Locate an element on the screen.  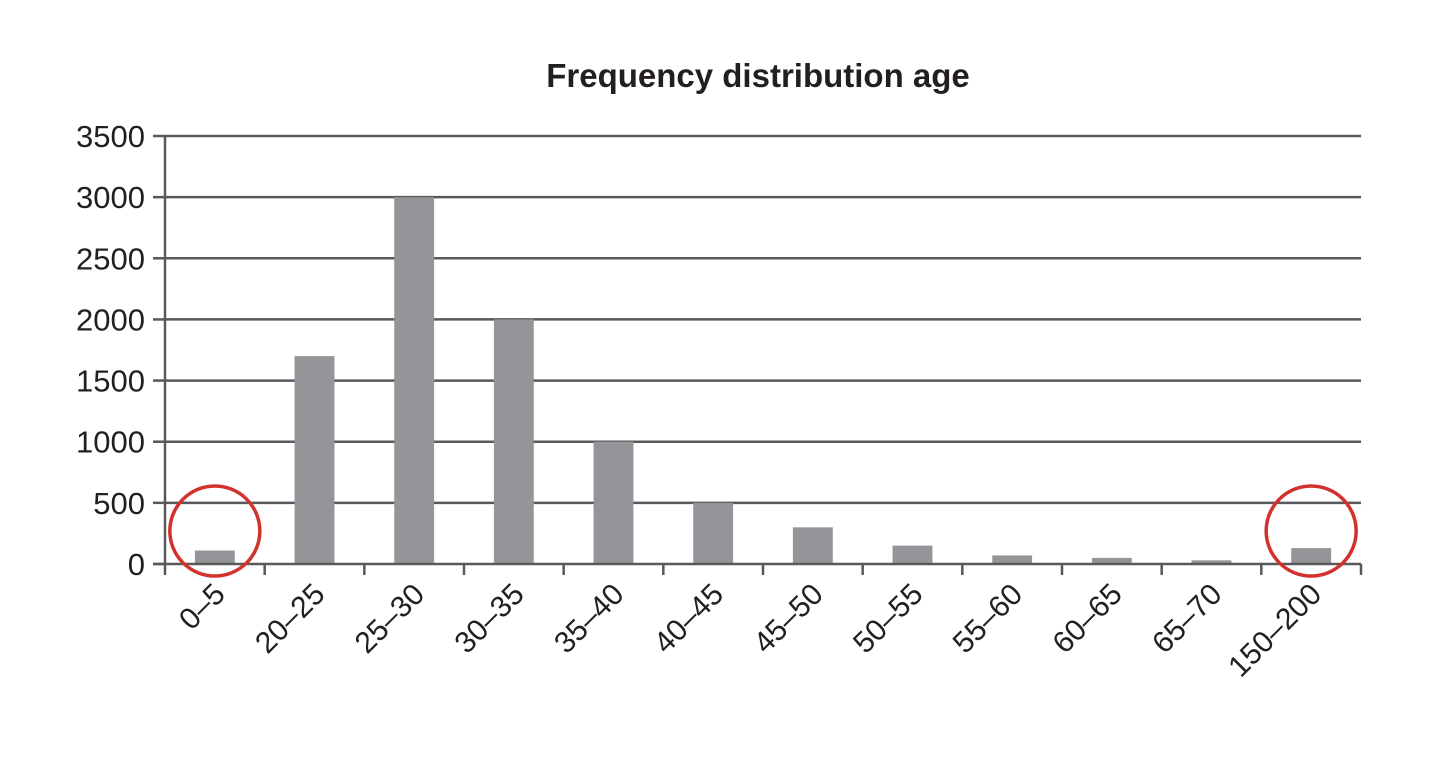
y-tick-label: 3500 is located at coordinates (110, 136).